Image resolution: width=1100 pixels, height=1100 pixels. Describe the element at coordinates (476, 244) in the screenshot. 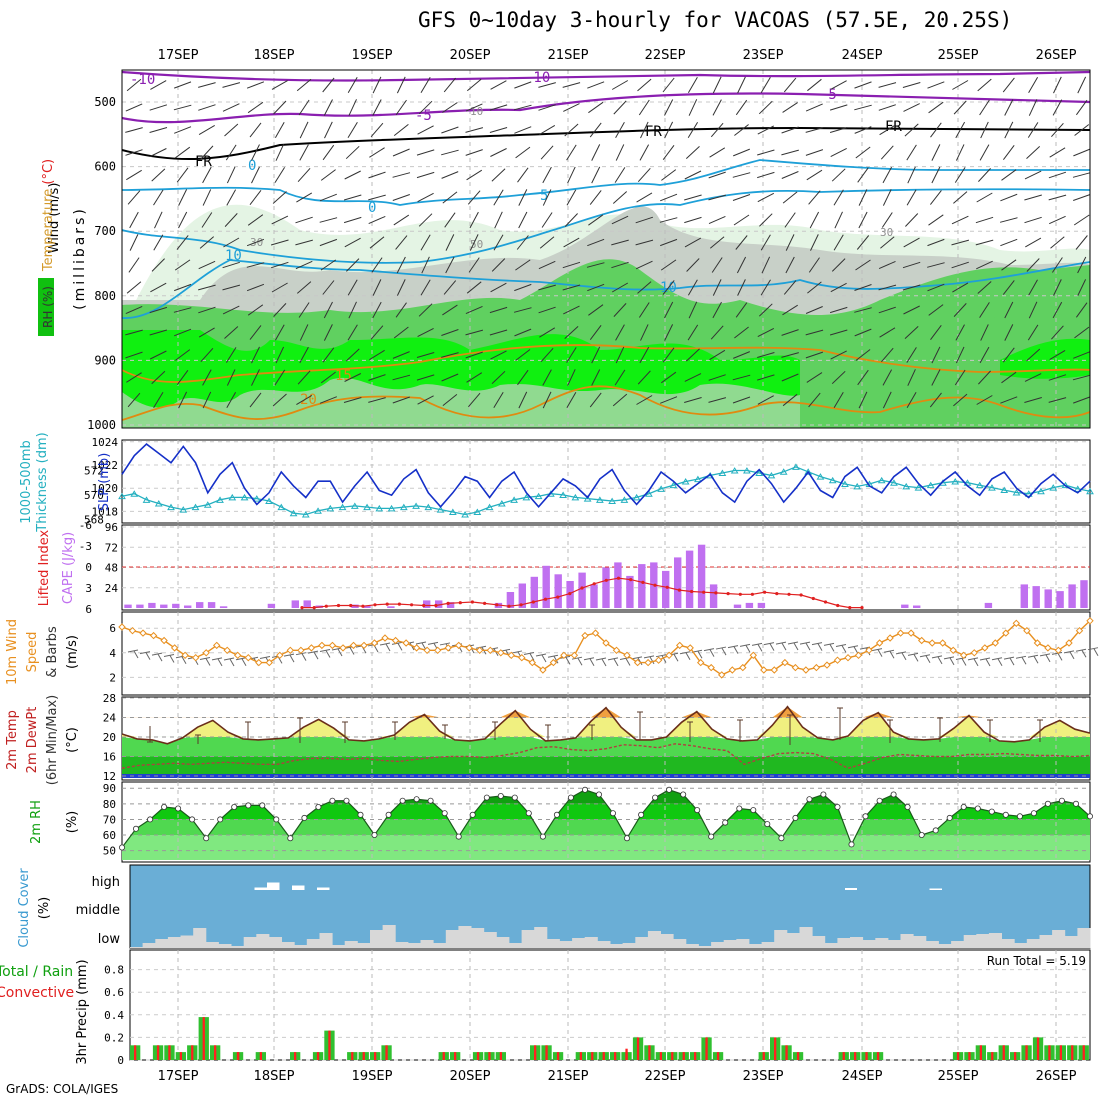

I see `contour-label: 50` at that location.